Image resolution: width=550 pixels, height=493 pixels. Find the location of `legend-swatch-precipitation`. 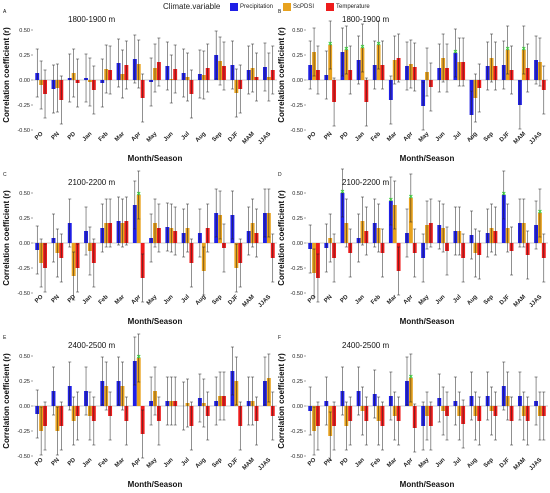

legend-swatch-precipitation is located at coordinates (234, 7).